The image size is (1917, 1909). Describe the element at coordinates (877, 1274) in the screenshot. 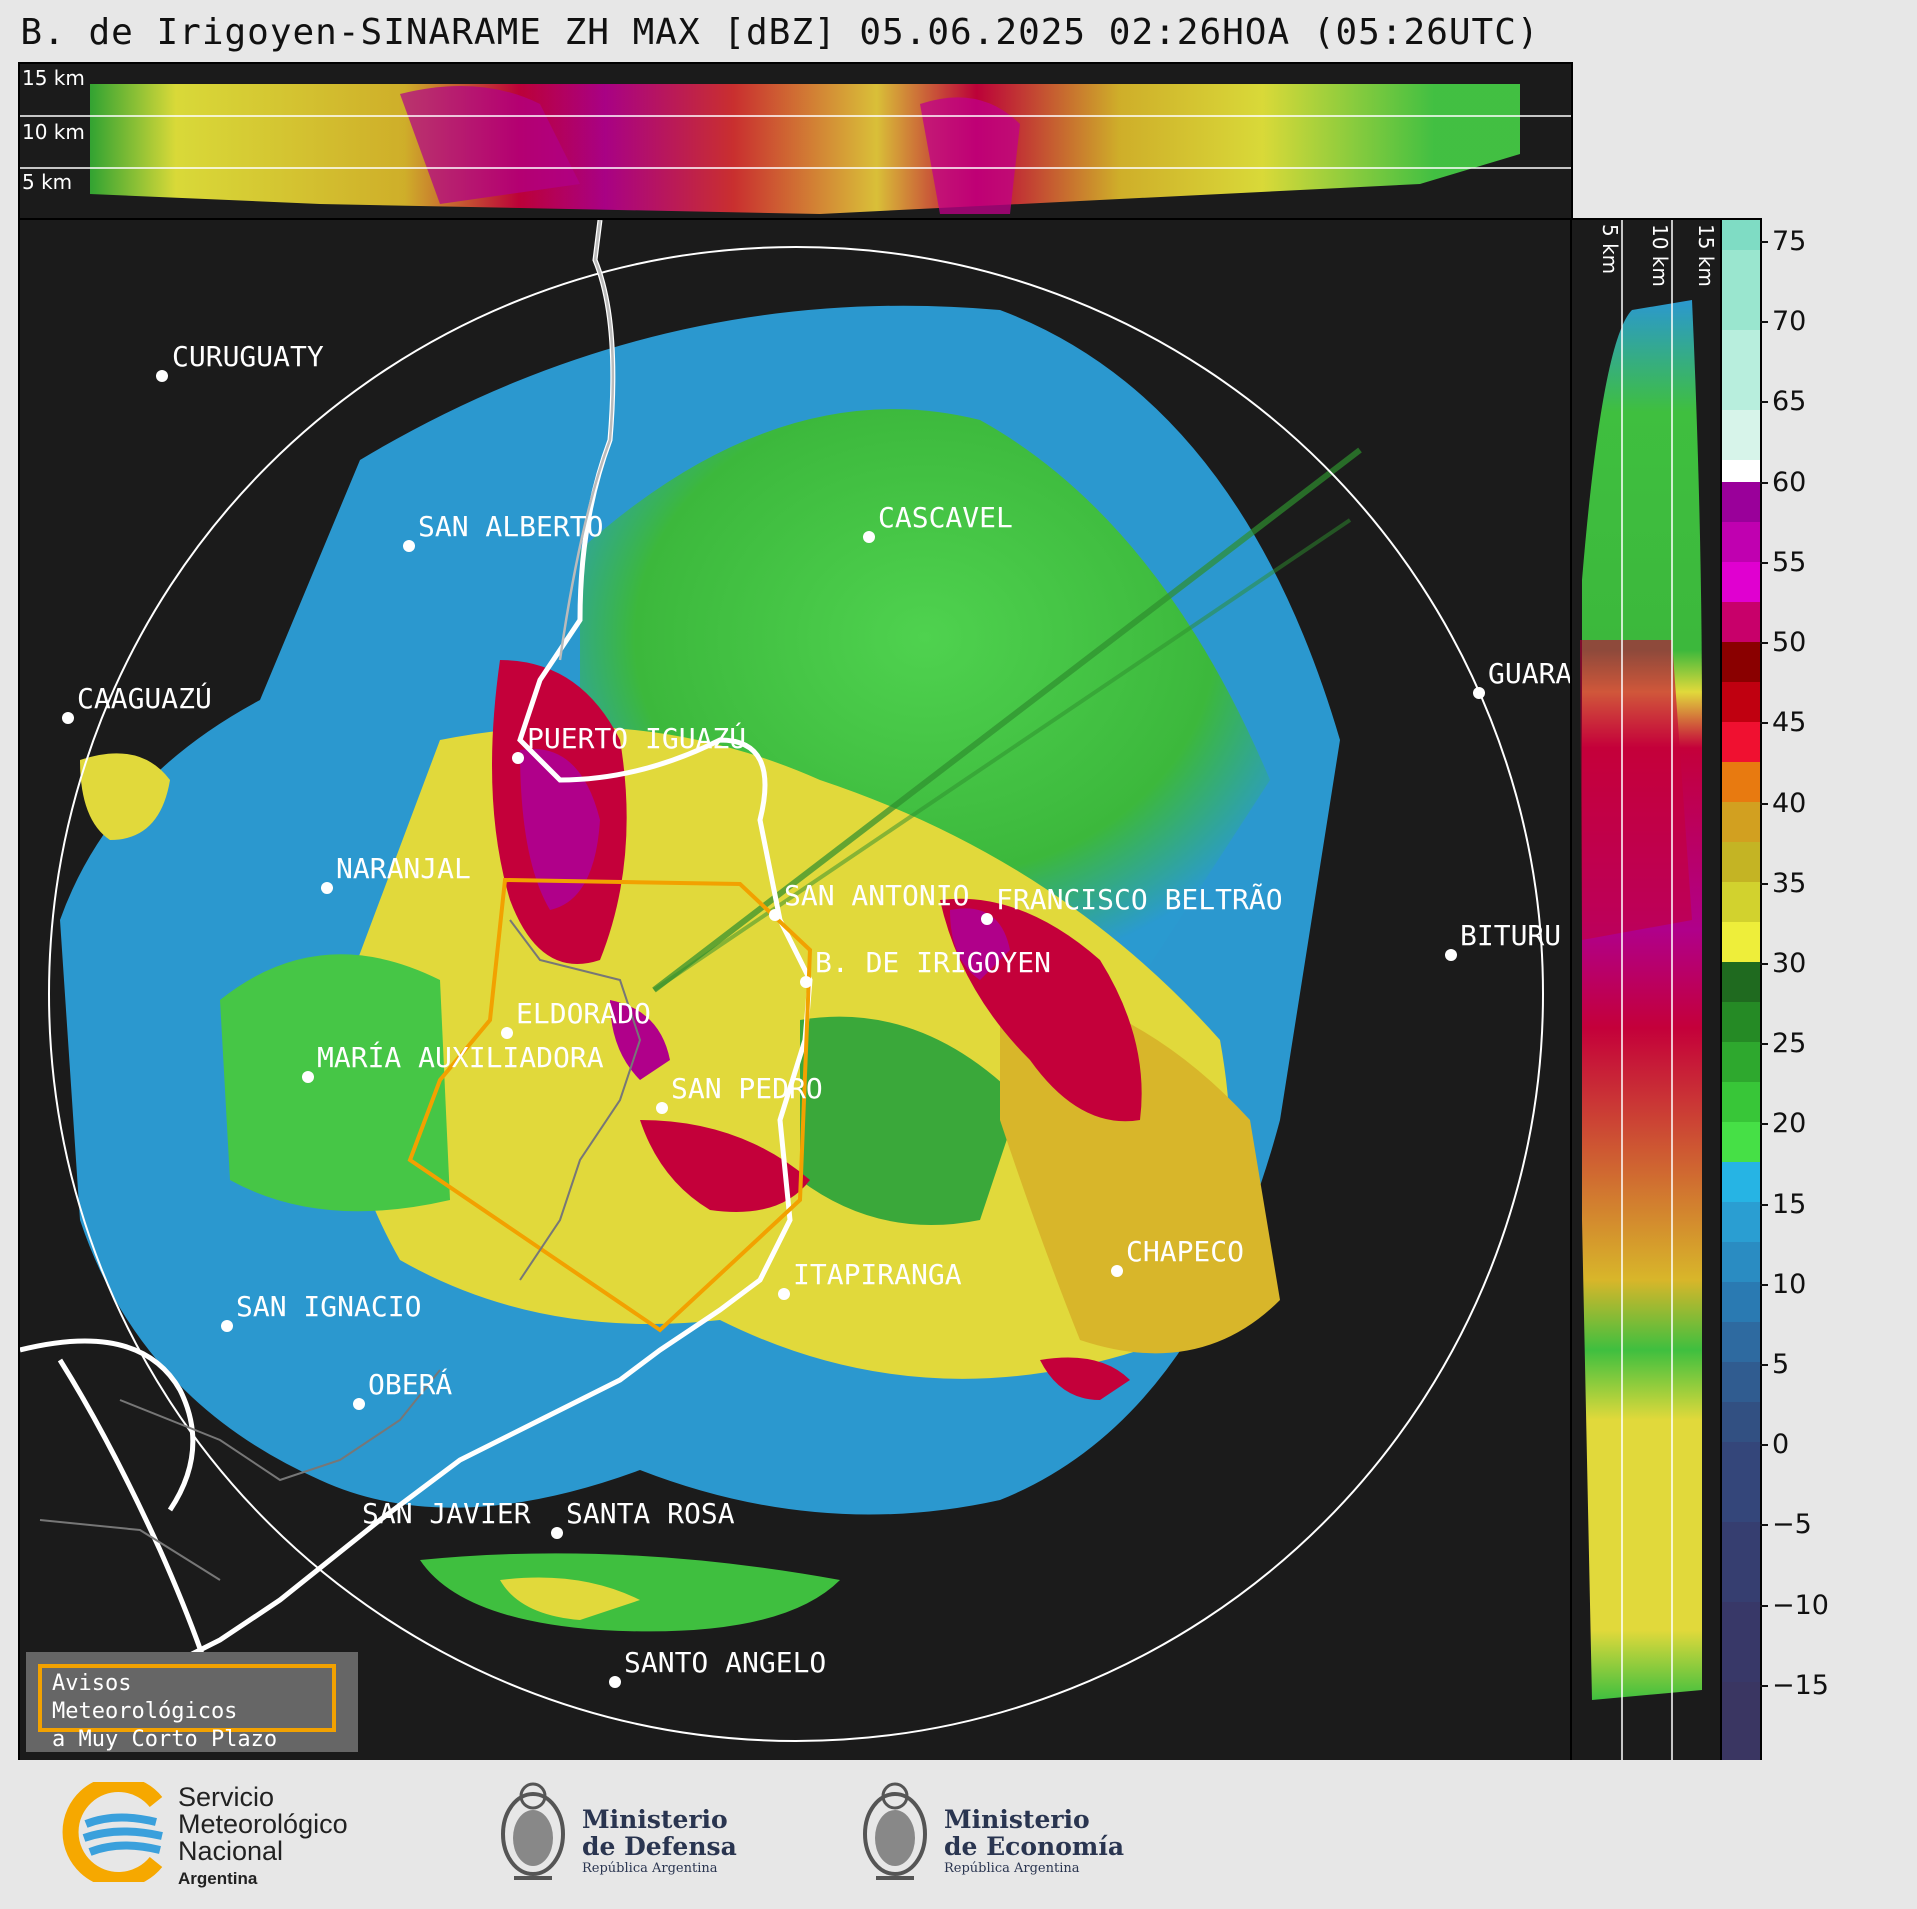

I see `city-label-itapiranga: ITAPIRANGA` at that location.